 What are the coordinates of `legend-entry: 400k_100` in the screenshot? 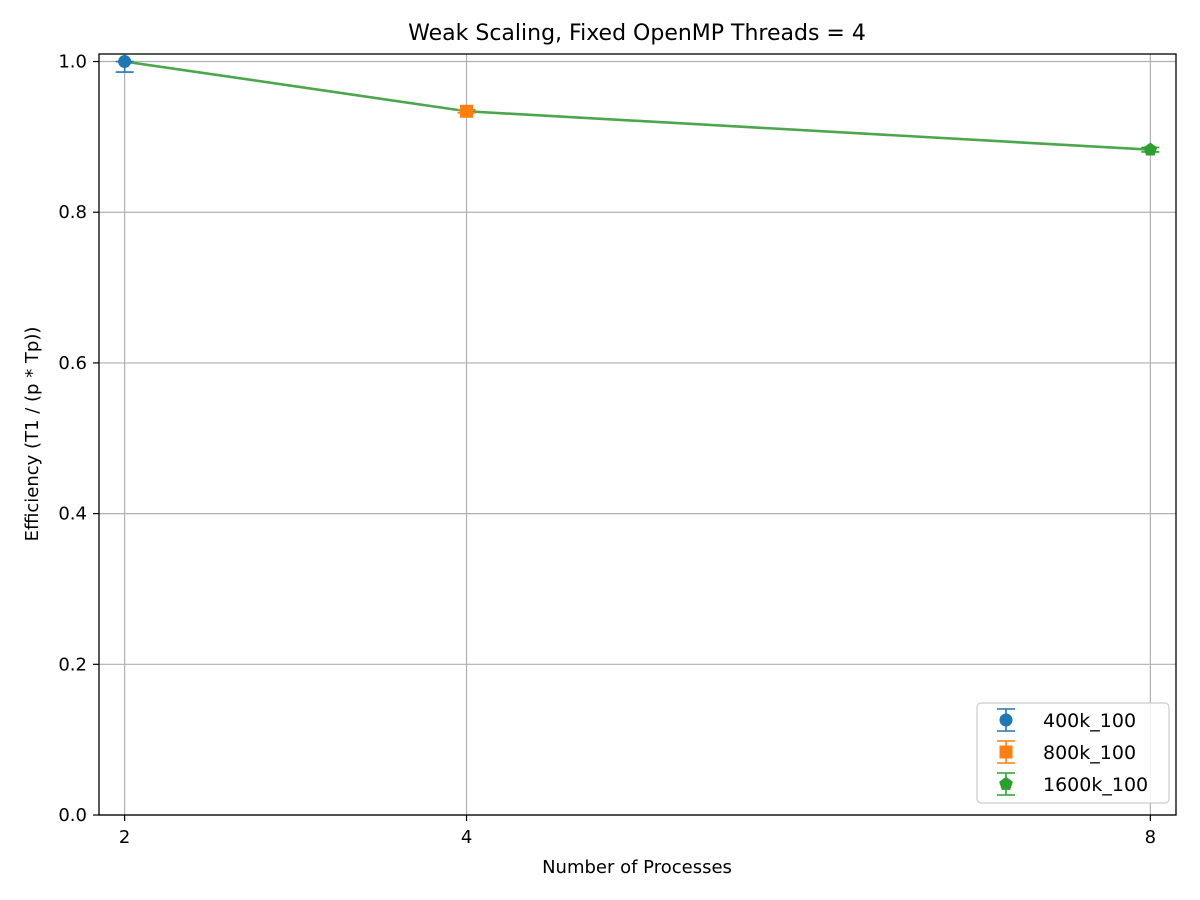 It's located at (1066, 720).